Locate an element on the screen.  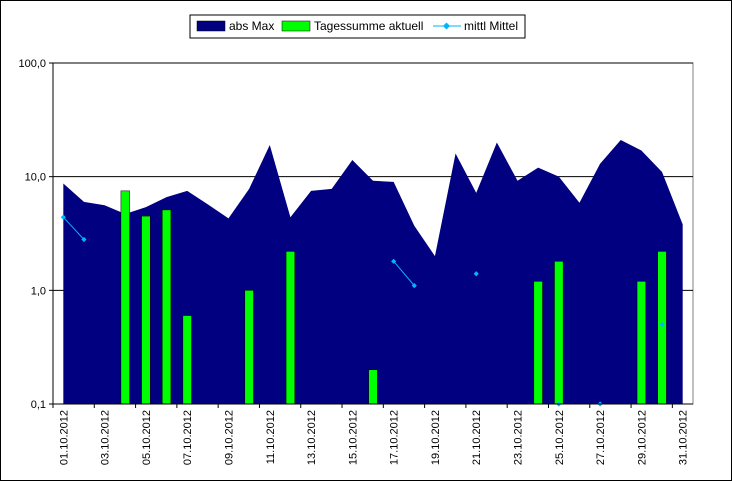
legend-swatch-mittl-mittel-marker is located at coordinates (446, 26).